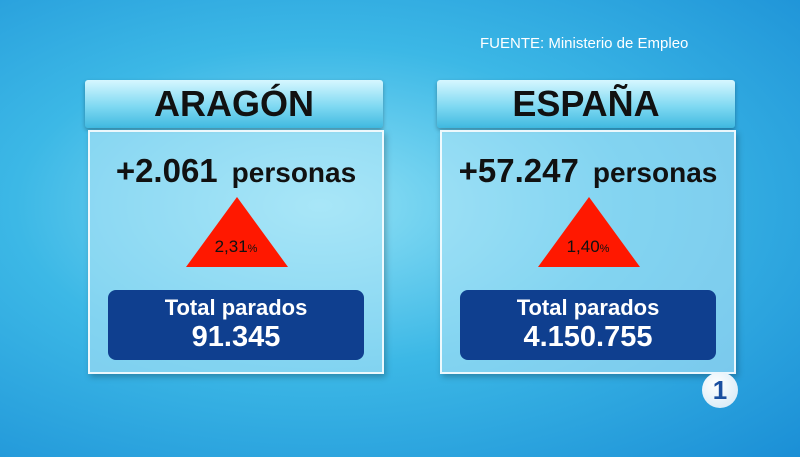 This screenshot has width=800, height=457. I want to click on total-value: 4.150.755, so click(588, 337).